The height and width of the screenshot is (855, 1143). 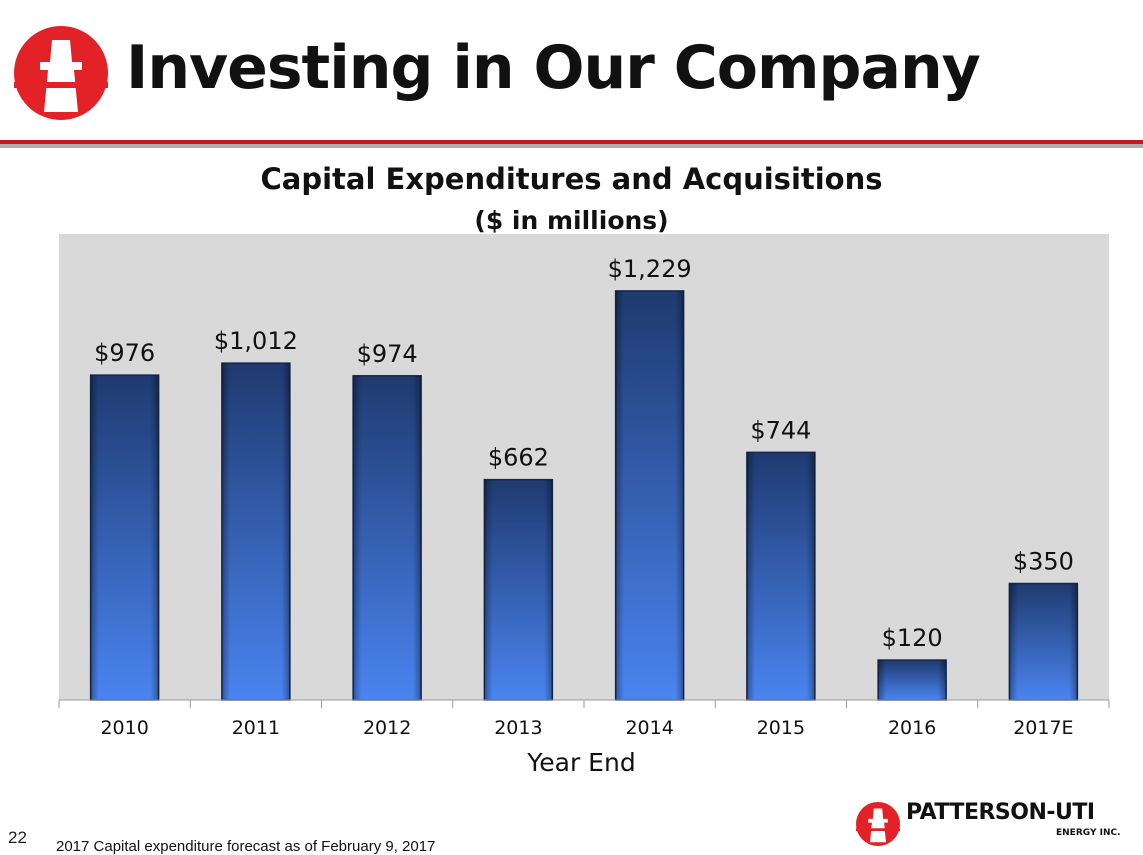 I want to click on data-label-2010: $976, so click(x=124, y=353).